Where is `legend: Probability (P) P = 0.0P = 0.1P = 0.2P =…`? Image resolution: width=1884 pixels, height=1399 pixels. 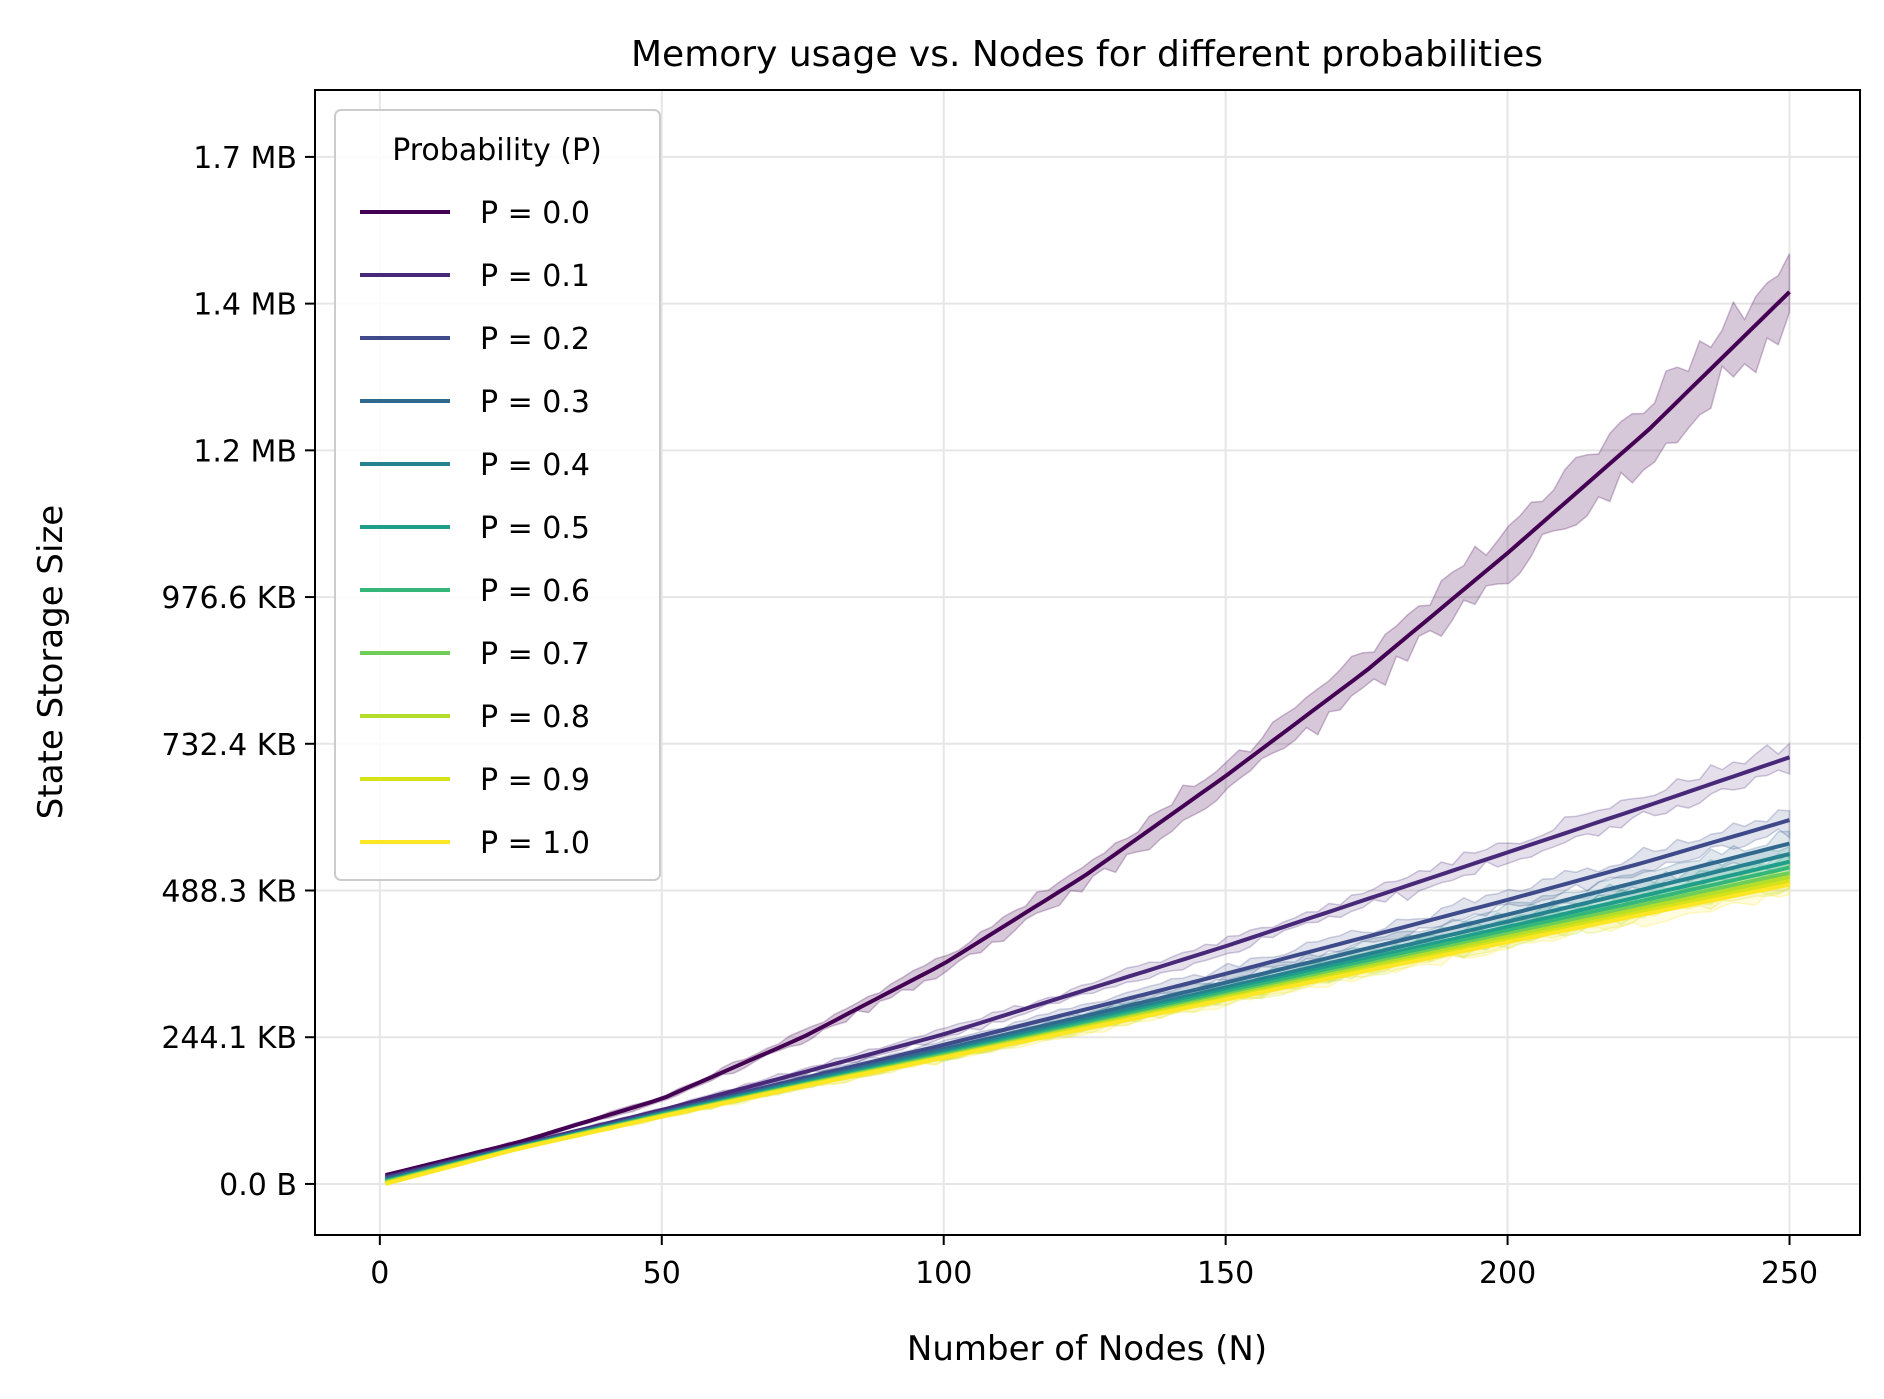 legend: Probability (P) P = 0.0P = 0.1P = 0.2P =… is located at coordinates (497, 495).